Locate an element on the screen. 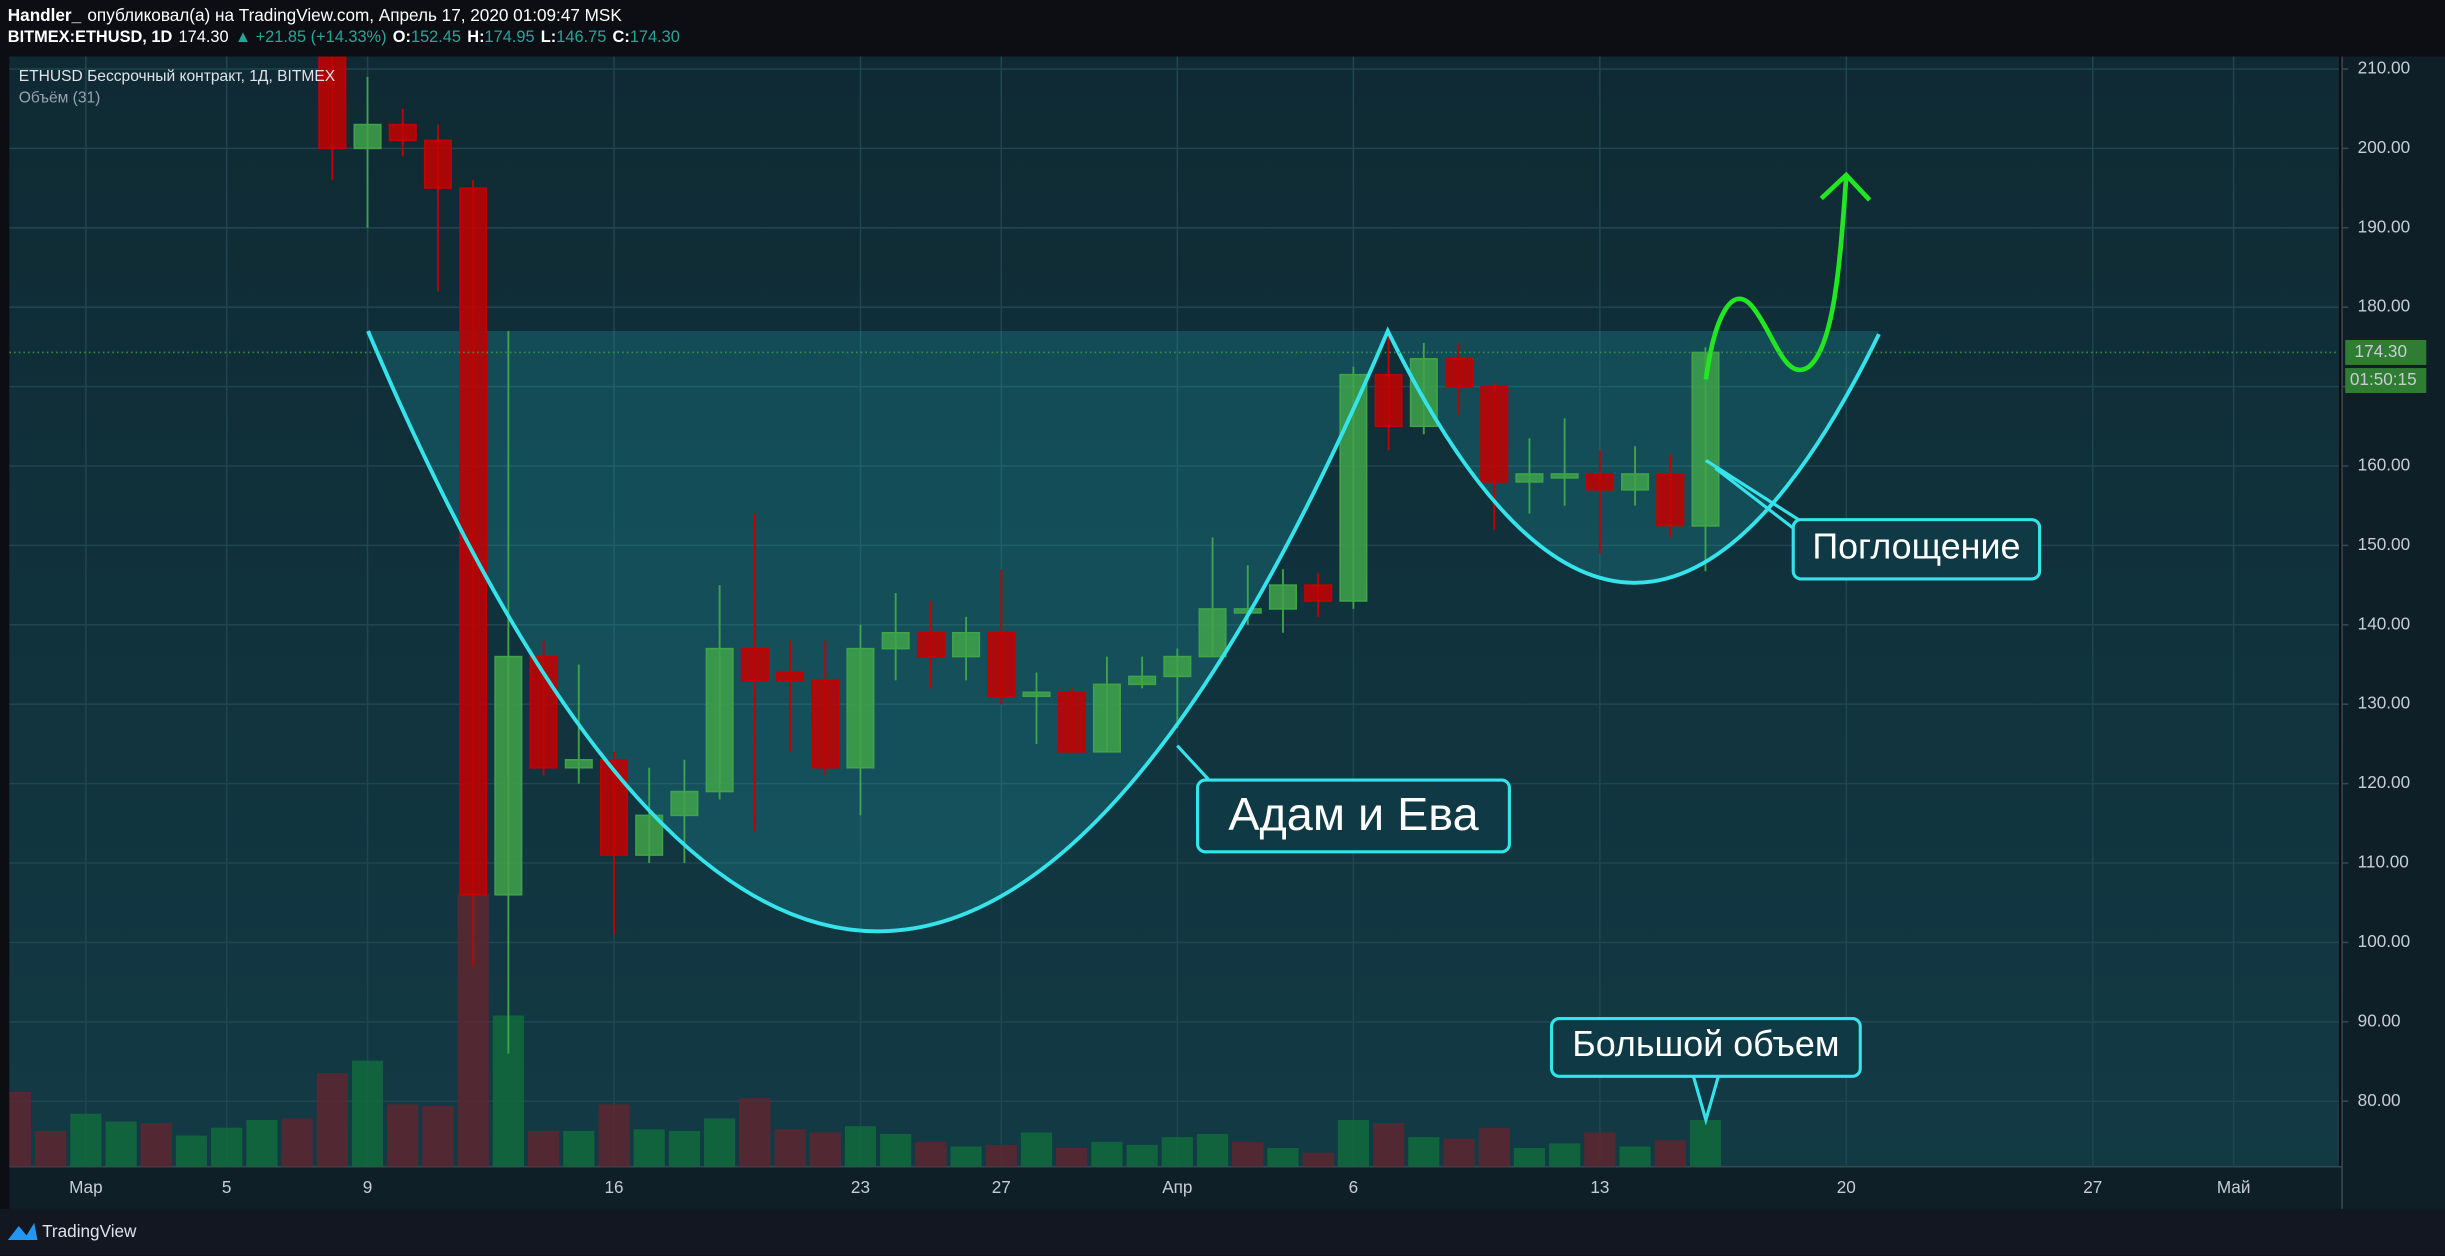  callout-text: Поглощение is located at coordinates (1916, 547).